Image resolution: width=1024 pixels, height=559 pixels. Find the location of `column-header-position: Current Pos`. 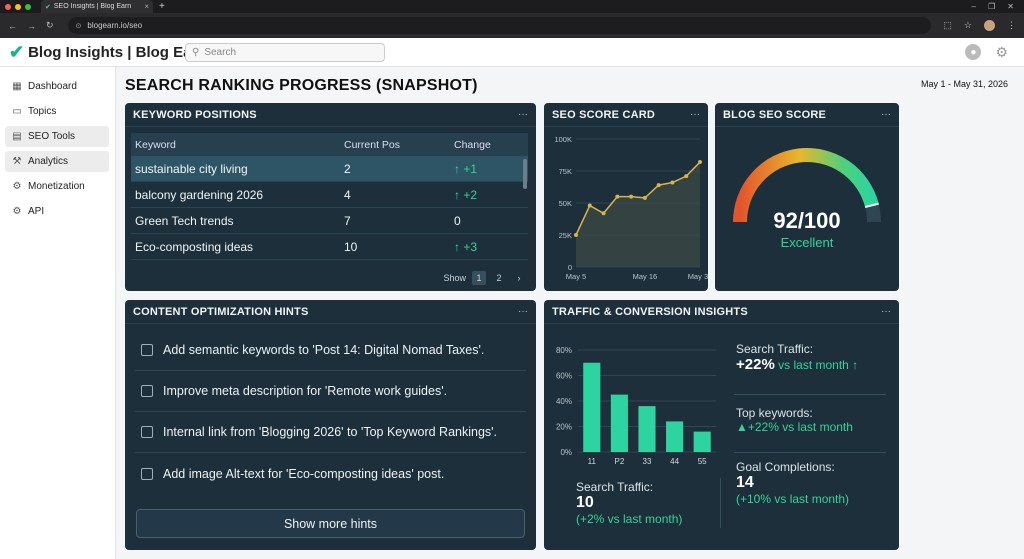

column-header-position: Current Pos is located at coordinates (372, 144).